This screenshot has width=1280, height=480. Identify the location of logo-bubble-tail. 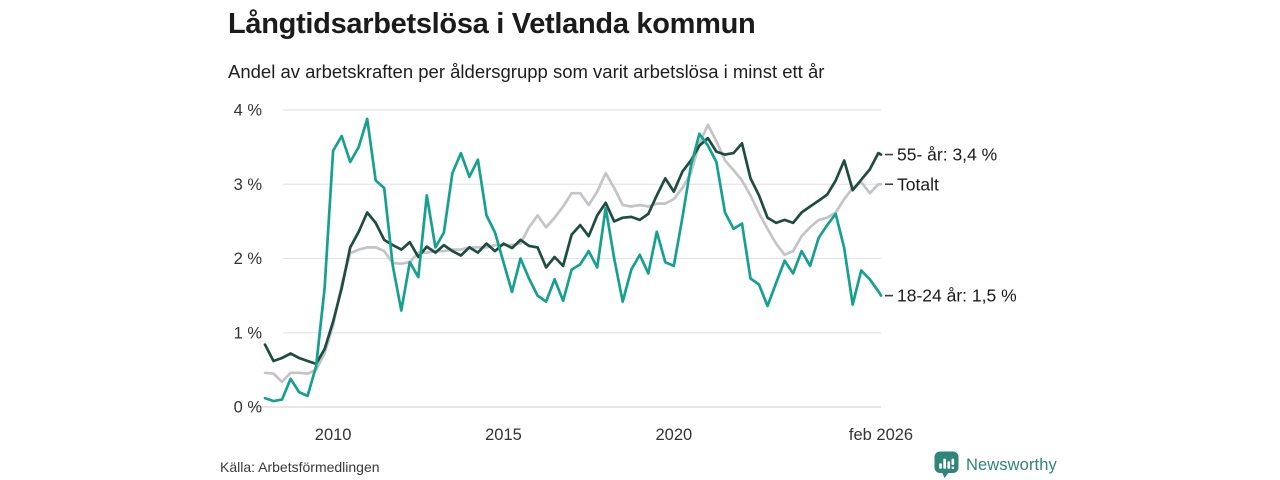
(945, 475).